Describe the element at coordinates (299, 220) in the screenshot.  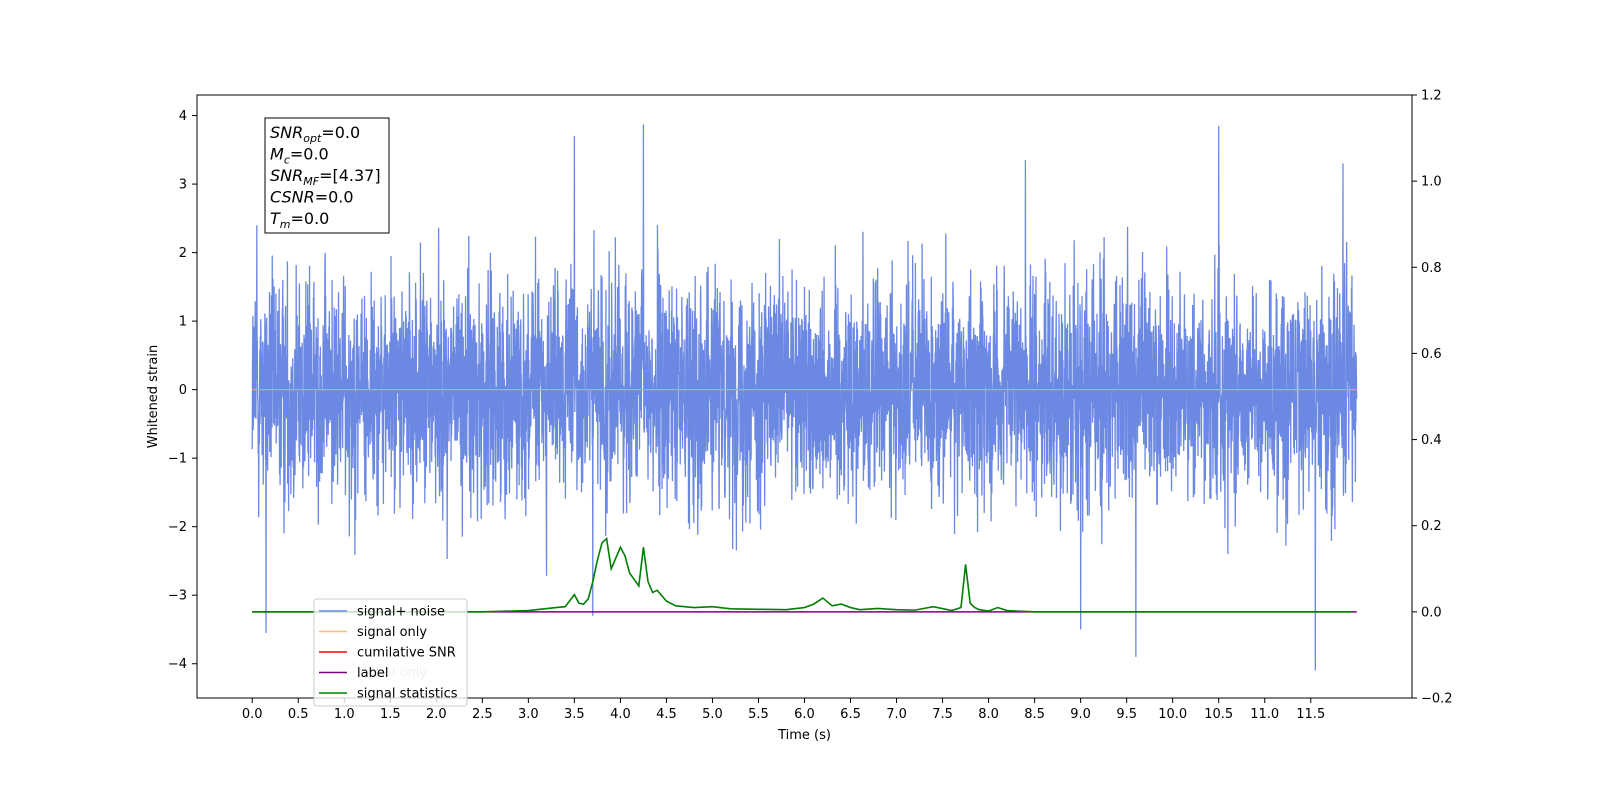
I see `annotation-line: Tm=0.0` at that location.